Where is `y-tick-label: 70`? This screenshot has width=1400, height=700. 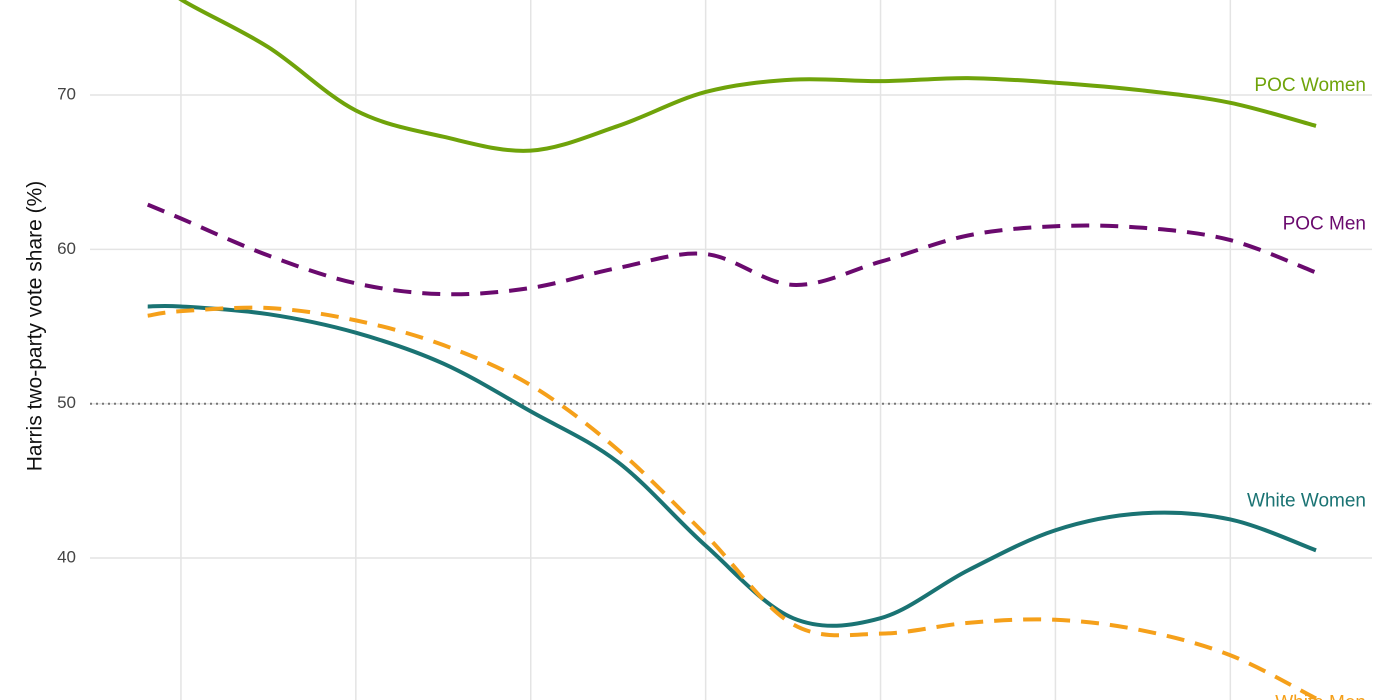
y-tick-label: 70 is located at coordinates (66, 94).